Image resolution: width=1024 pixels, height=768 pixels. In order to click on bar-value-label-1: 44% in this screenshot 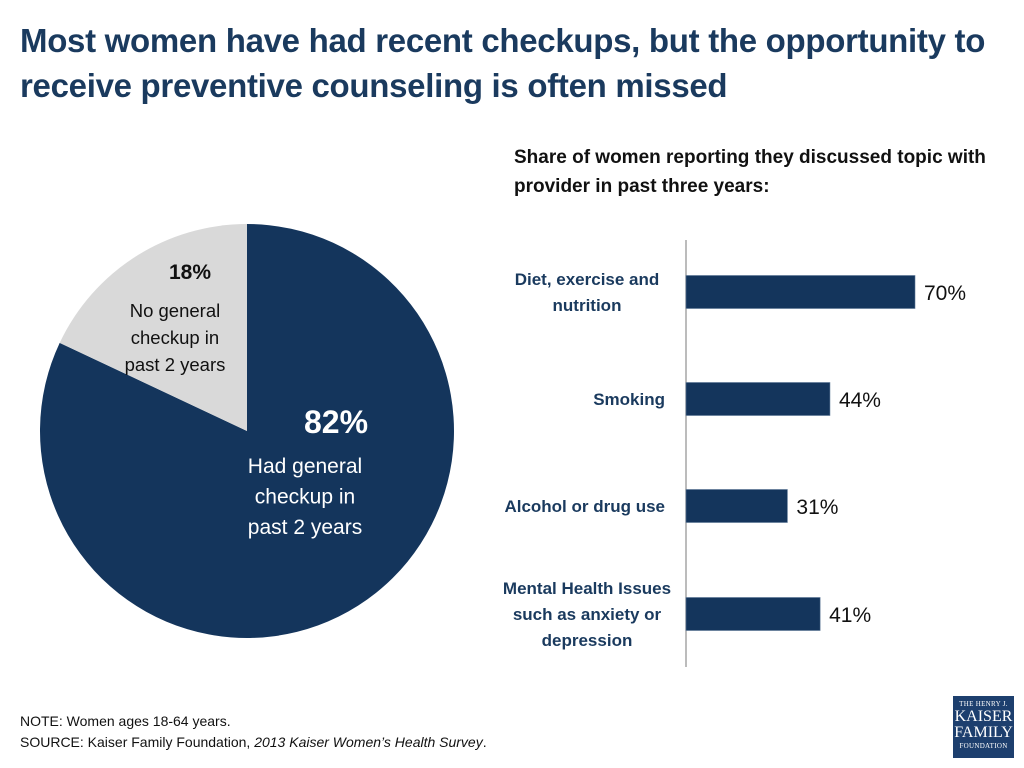, I will do `click(860, 400)`.